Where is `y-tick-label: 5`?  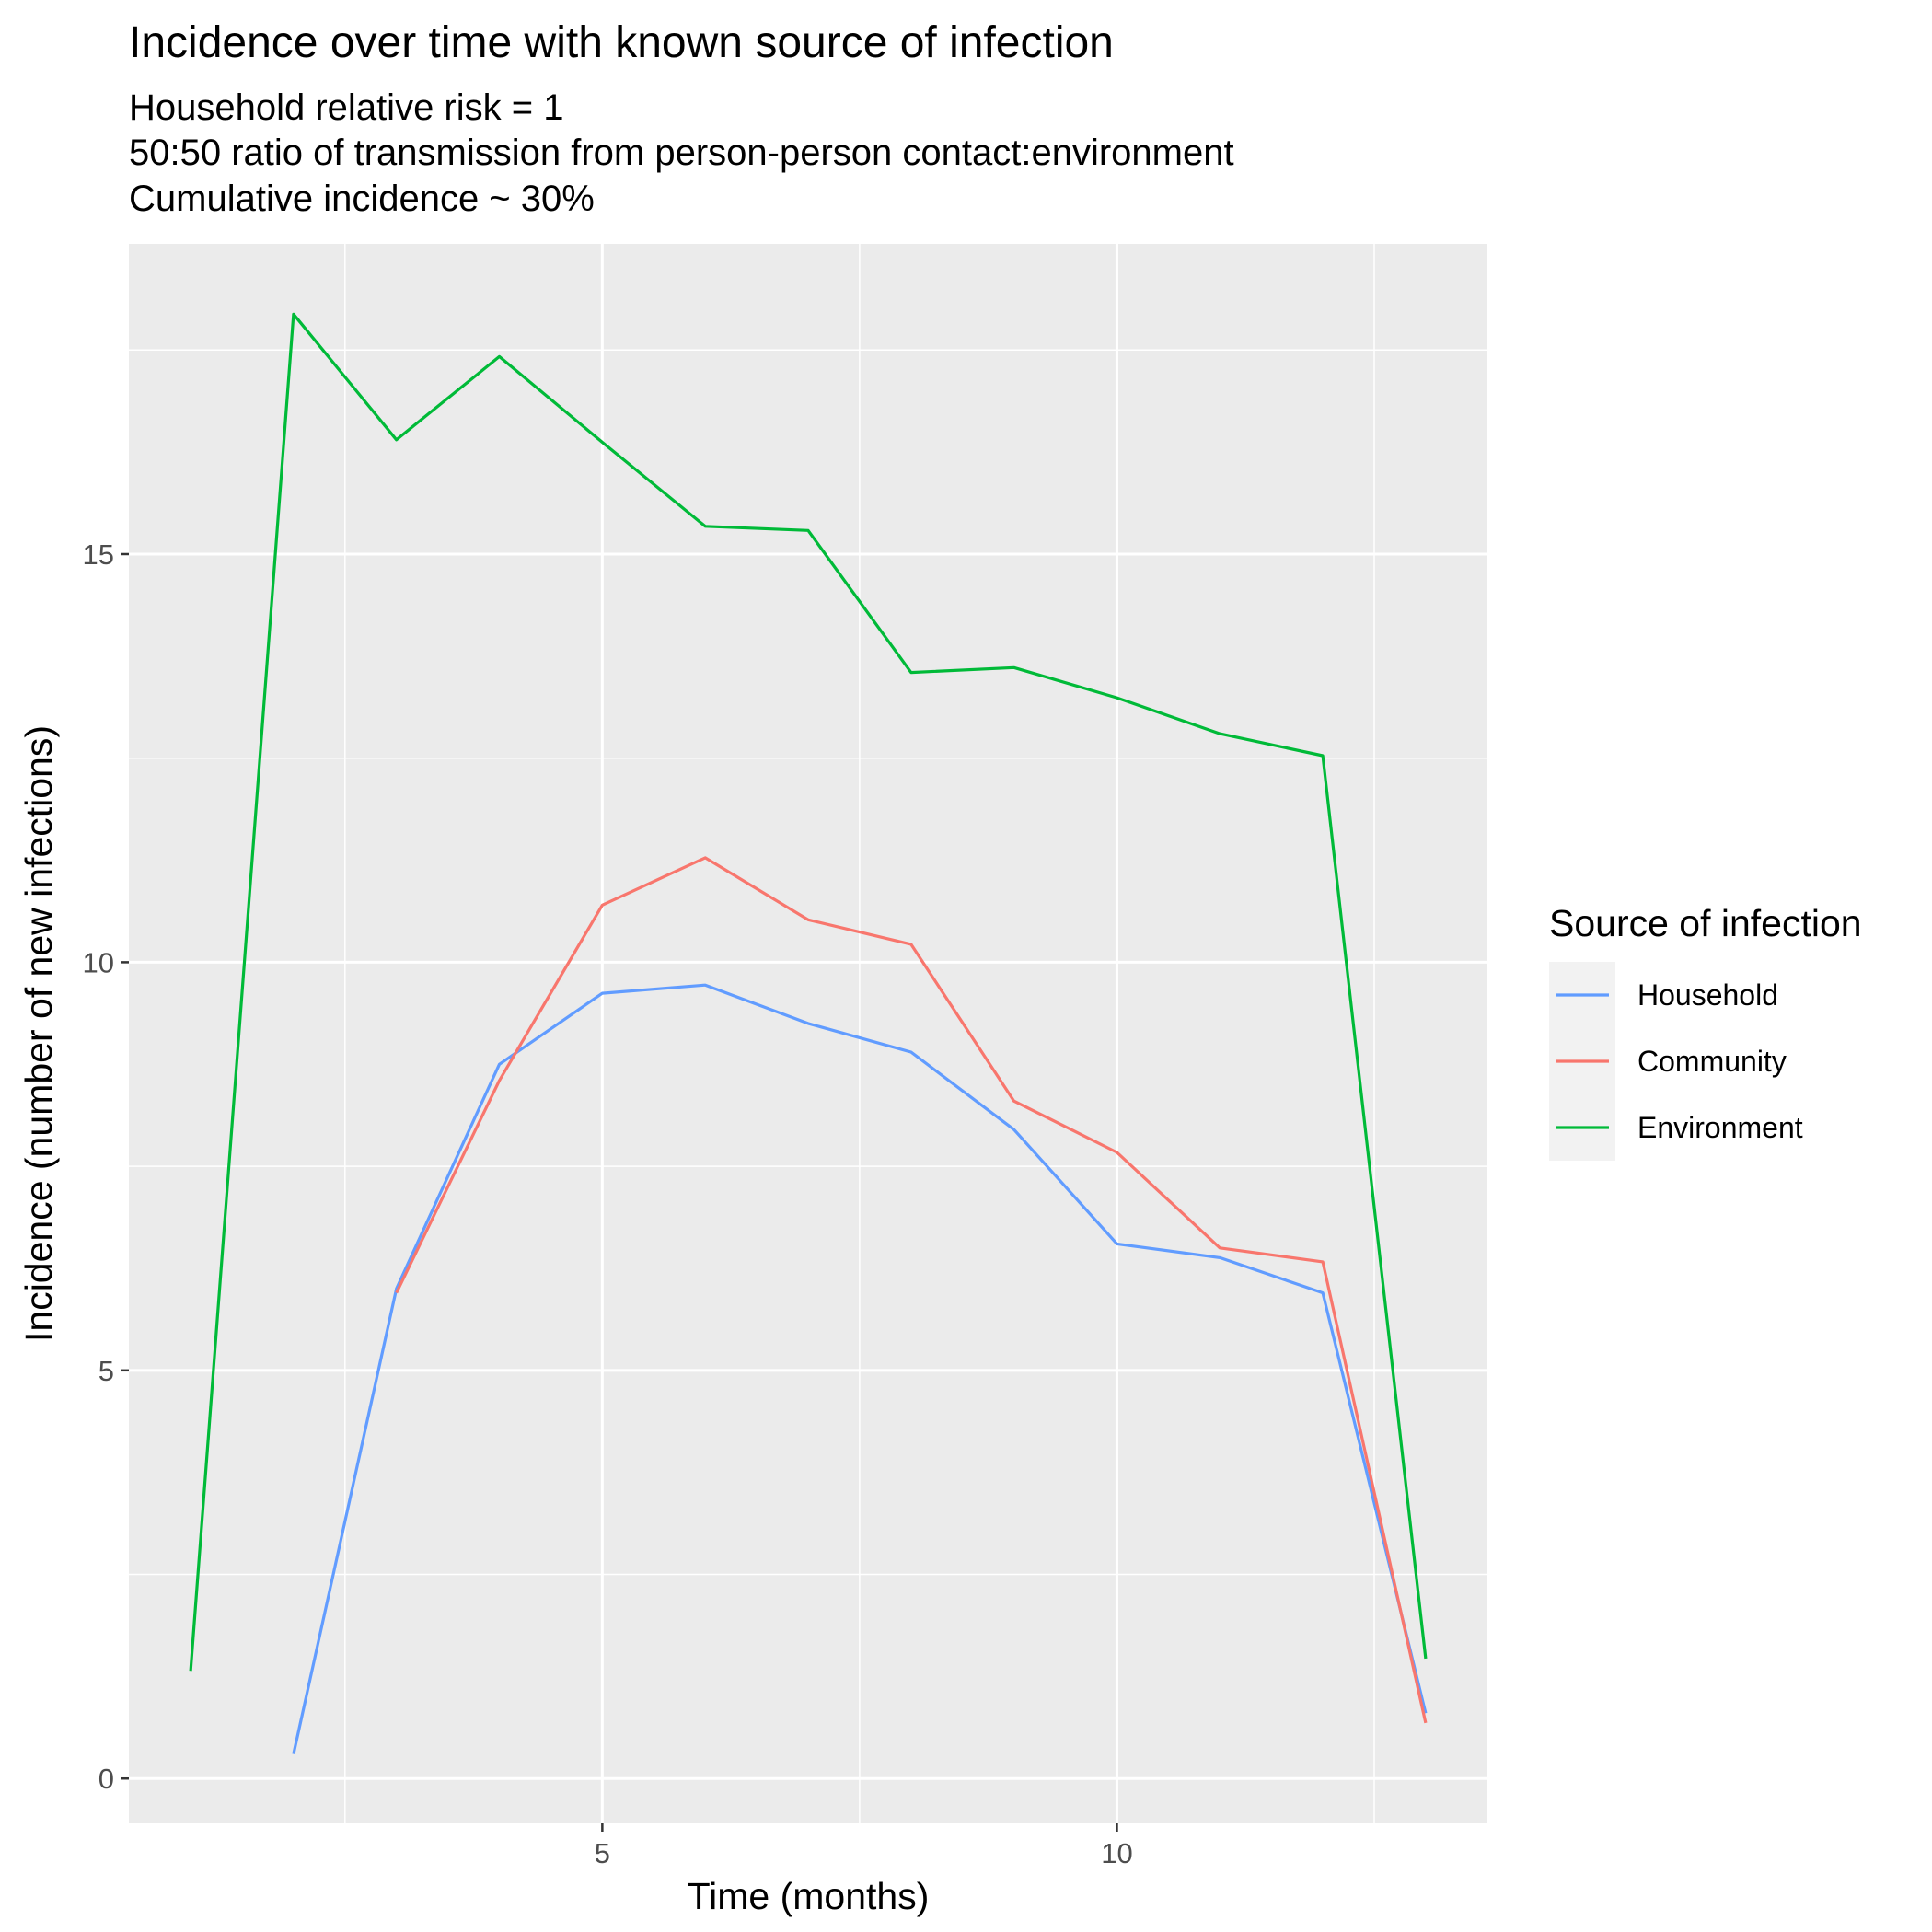 y-tick-label: 5 is located at coordinates (106, 1371).